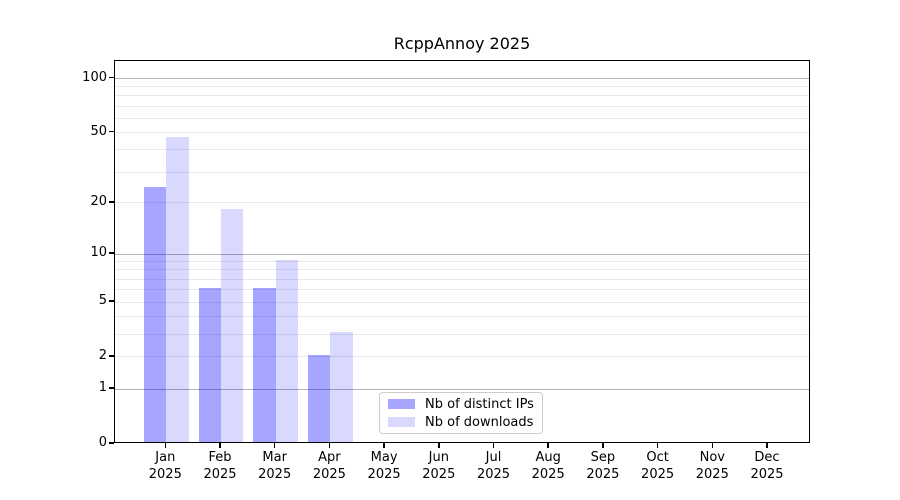 The height and width of the screenshot is (500, 900). I want to click on x-tick-label: Apr 2025, so click(329, 466).